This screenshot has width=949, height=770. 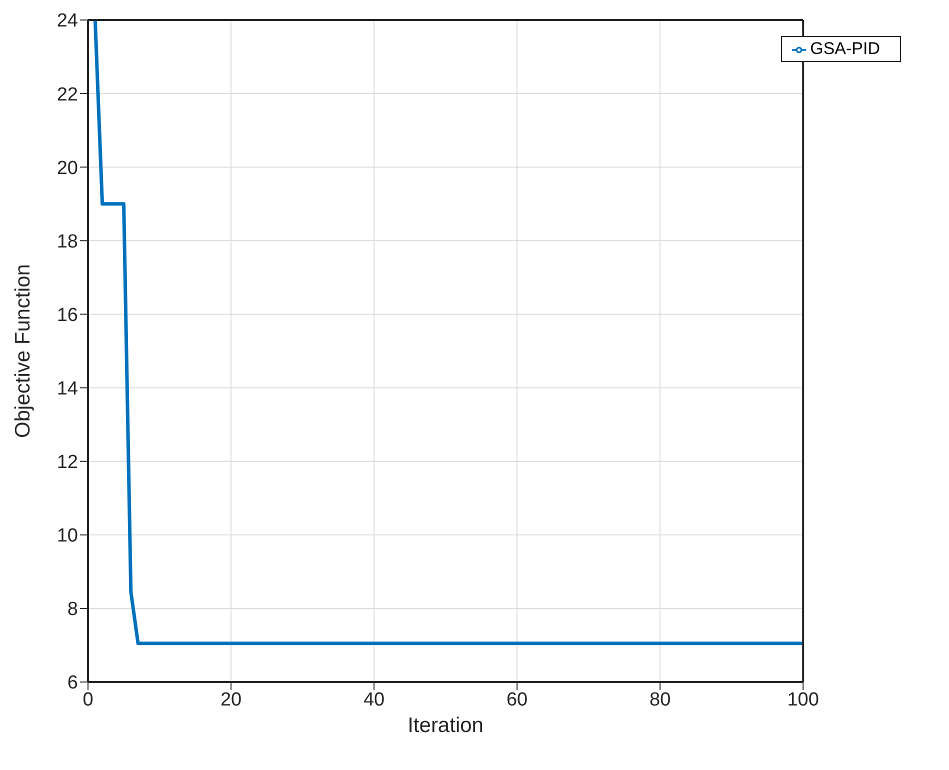 What do you see at coordinates (231, 699) in the screenshot?
I see `x-tick-label: 20` at bounding box center [231, 699].